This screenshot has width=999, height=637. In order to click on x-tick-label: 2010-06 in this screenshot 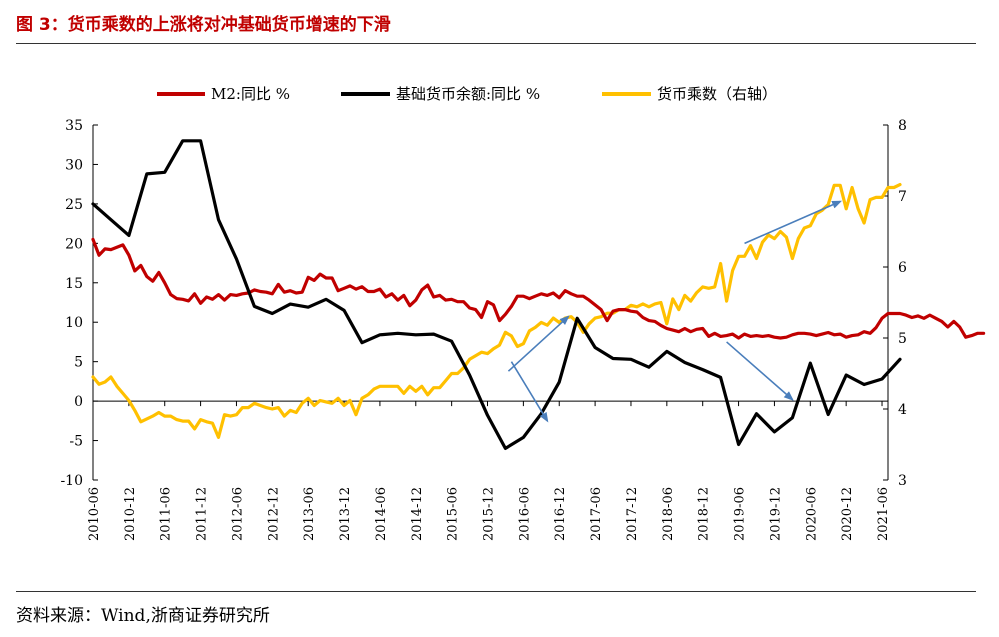, I will do `click(94, 514)`.